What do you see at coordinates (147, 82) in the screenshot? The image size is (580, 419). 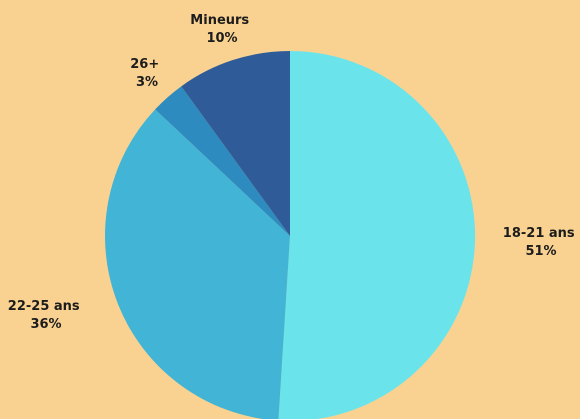 I see `slice-value-26plus: 3%` at bounding box center [147, 82].